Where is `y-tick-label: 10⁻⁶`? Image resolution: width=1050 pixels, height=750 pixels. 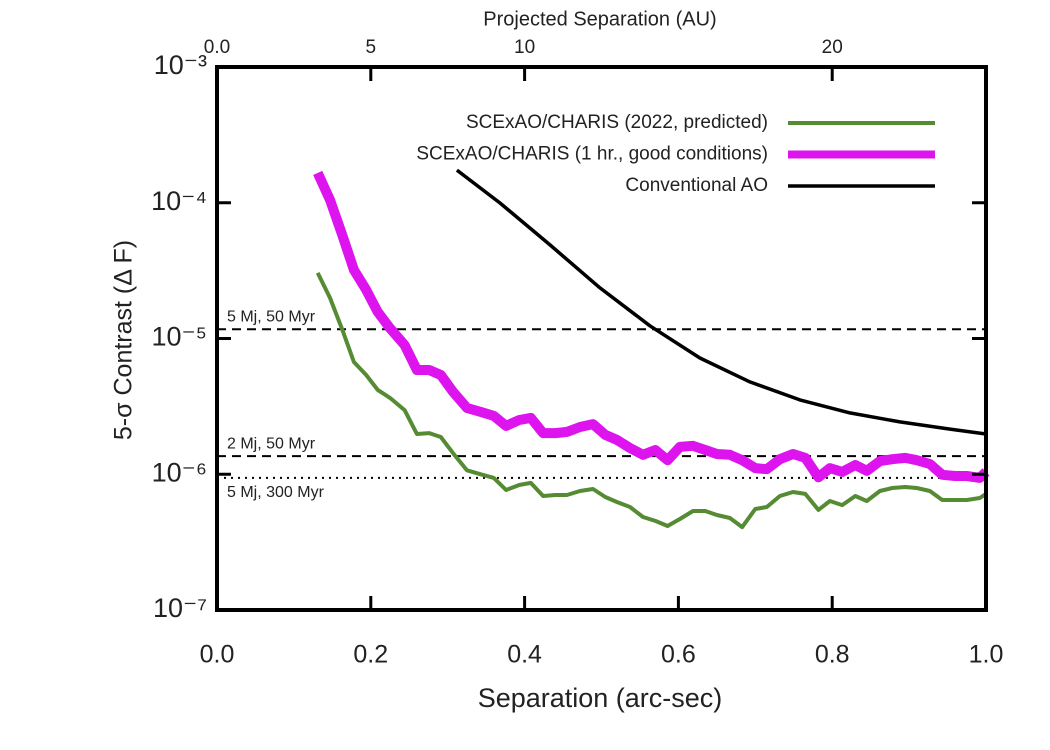
y-tick-label: 10⁻⁶ is located at coordinates (179, 472).